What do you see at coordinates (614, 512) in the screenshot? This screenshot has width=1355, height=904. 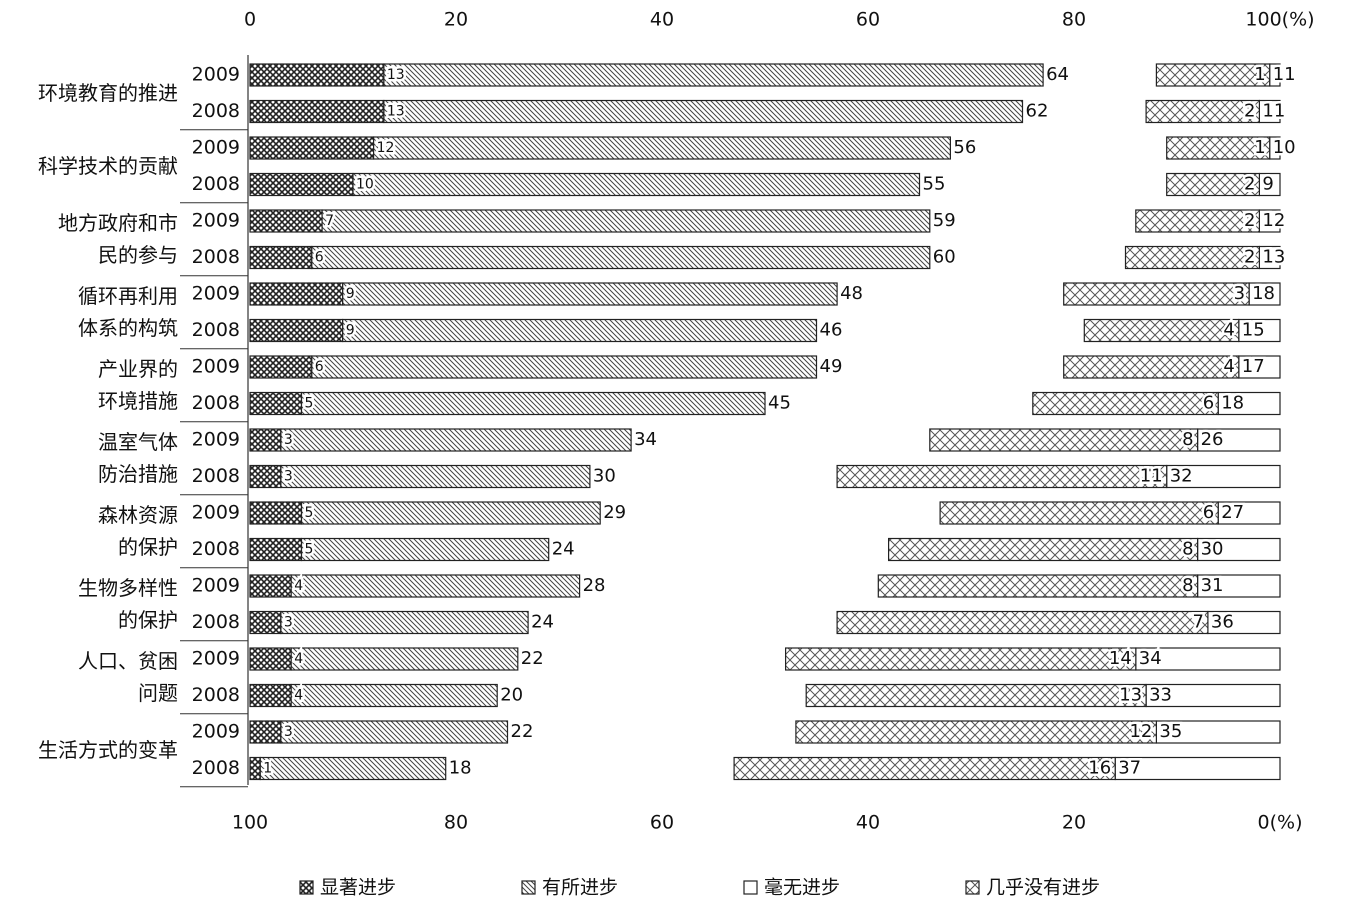 I see `value-label: 29` at bounding box center [614, 512].